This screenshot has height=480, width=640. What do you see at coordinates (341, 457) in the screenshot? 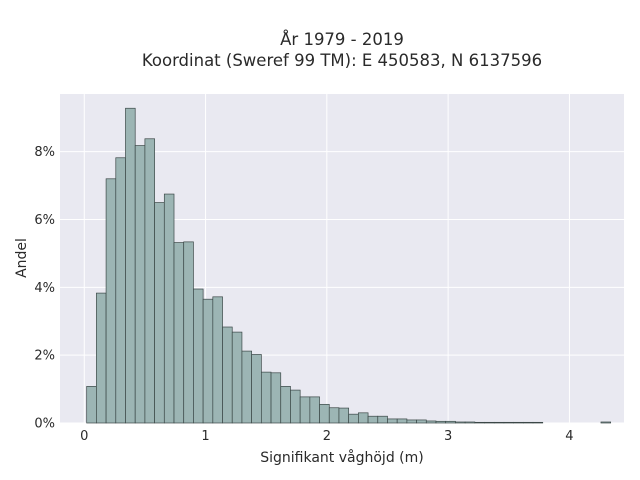
I see `x-axis-label: Signifikant våghöjd (m)` at bounding box center [341, 457].